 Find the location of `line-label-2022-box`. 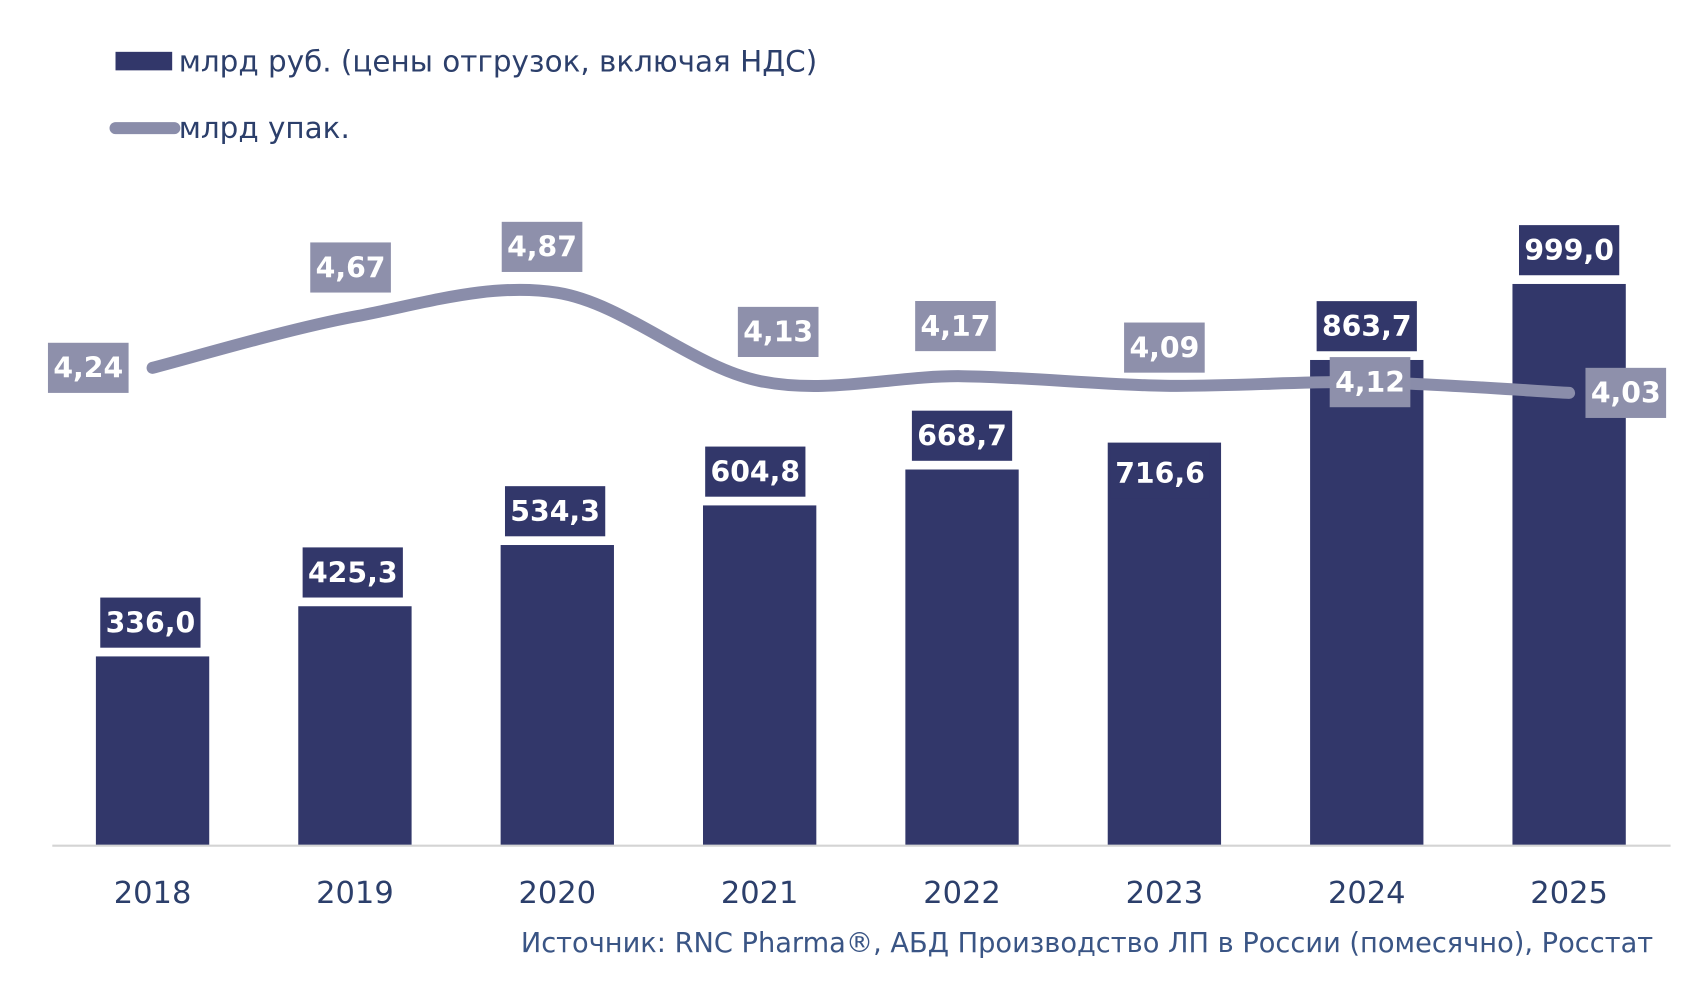

line-label-2022-box is located at coordinates (955, 326).